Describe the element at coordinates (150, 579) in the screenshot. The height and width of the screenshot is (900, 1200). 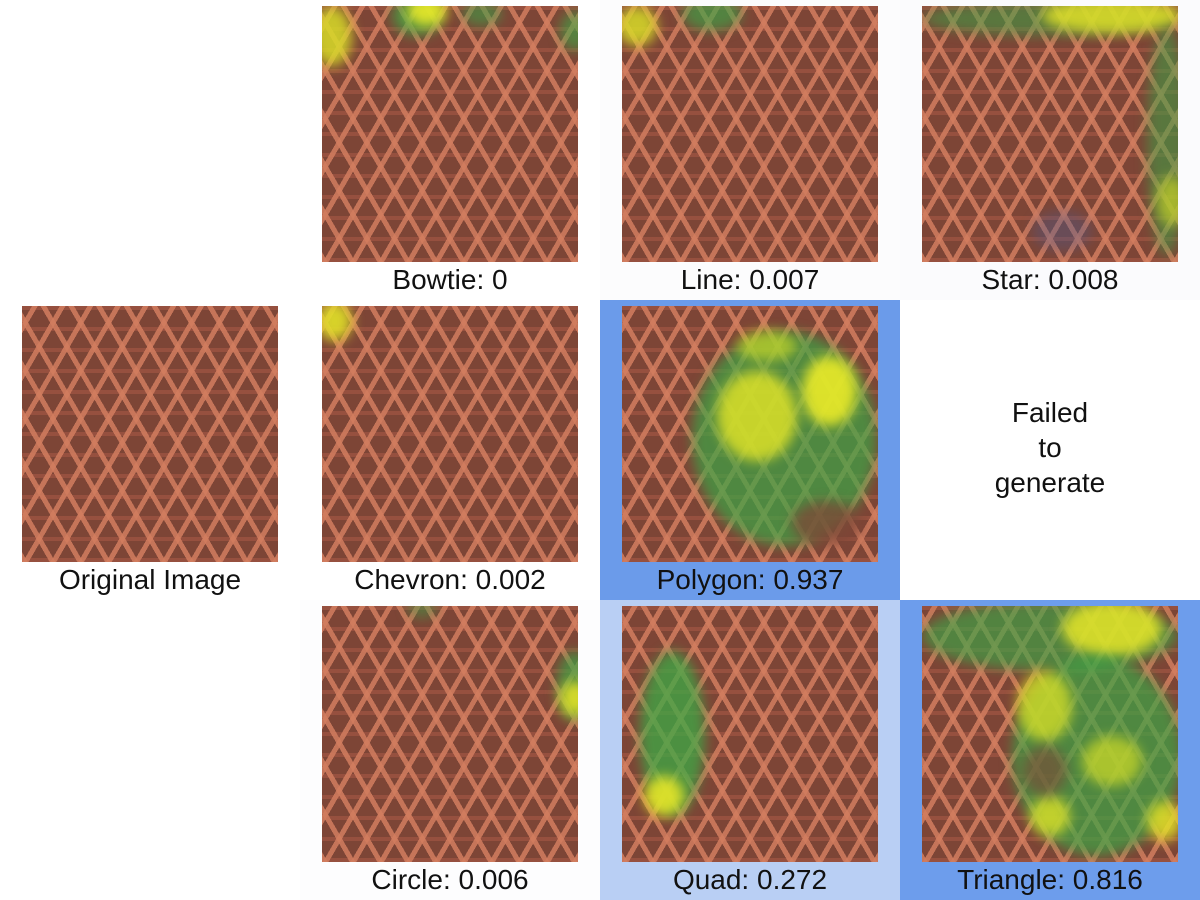
I see `original-caption: Original Image` at that location.